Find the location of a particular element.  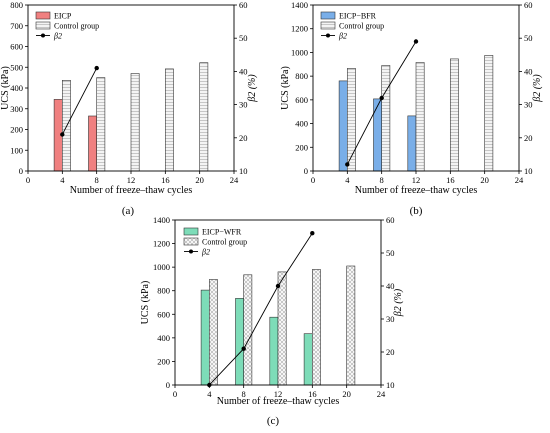

legend-label: EICP−BFR is located at coordinates (358, 16).